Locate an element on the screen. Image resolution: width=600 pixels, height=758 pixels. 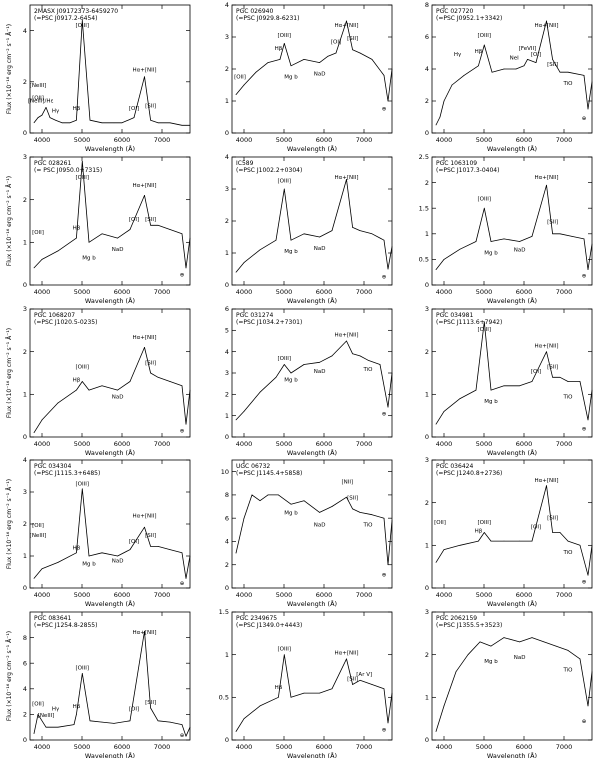
panel-title: PGC 031274 is located at coordinates (254, 315).